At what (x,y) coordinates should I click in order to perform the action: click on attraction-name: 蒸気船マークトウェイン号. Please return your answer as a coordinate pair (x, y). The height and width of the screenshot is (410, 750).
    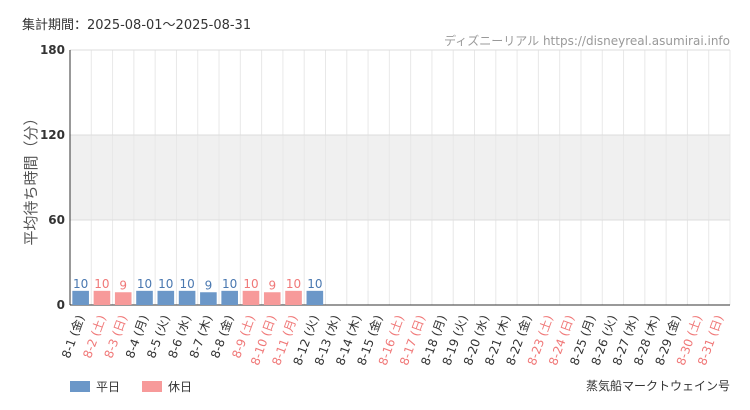
    Looking at the image, I should click on (657, 386).